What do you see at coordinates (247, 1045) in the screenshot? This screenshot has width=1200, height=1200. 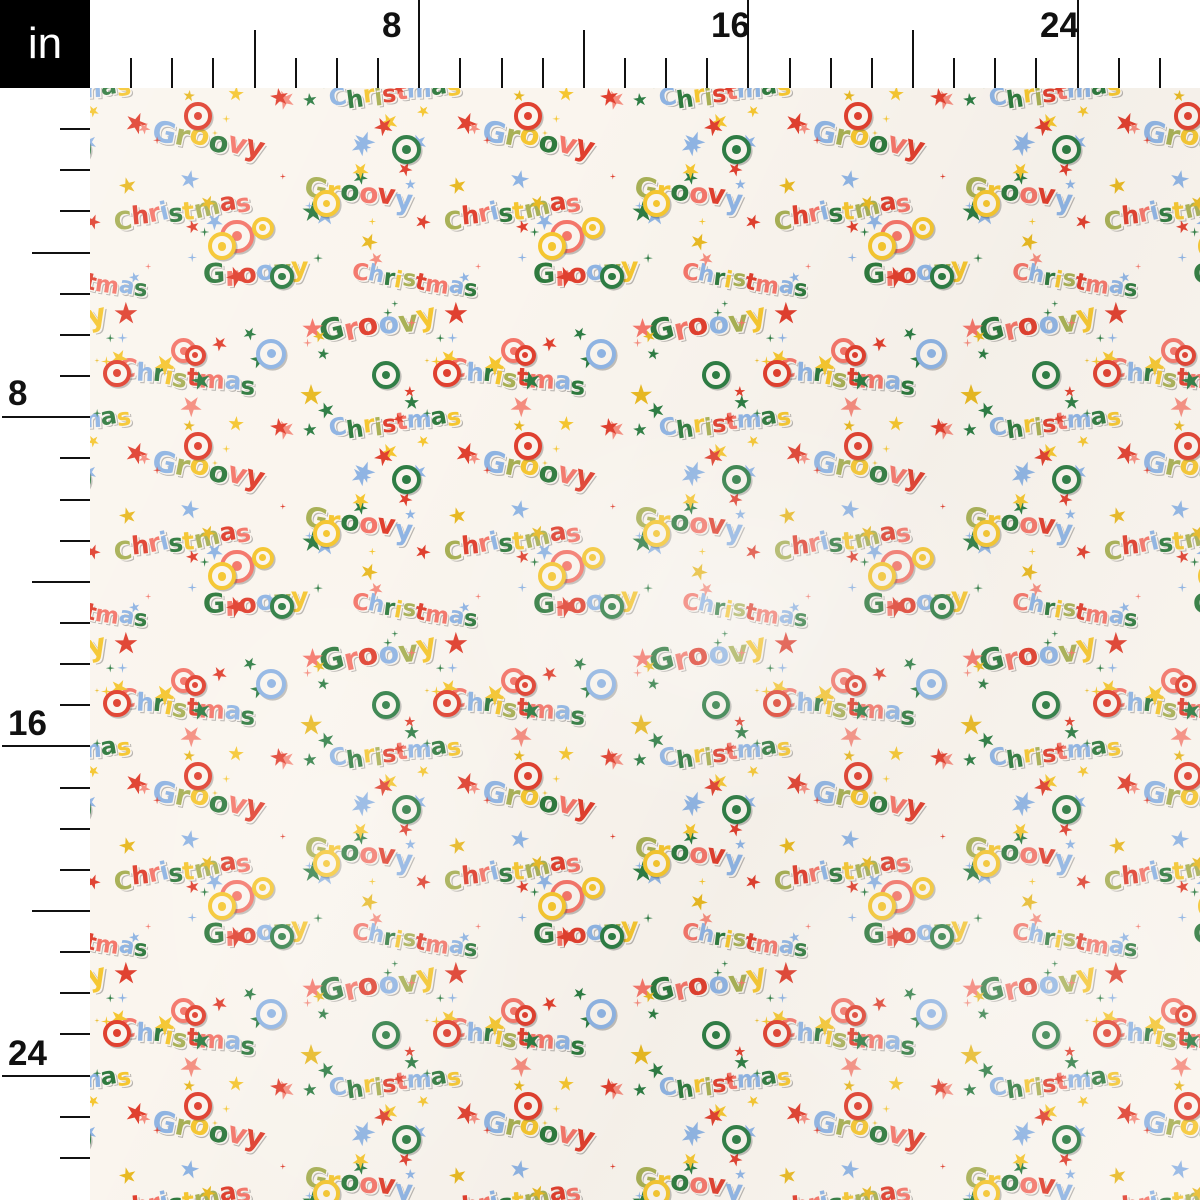 I see `motif-letter: s` at bounding box center [247, 1045].